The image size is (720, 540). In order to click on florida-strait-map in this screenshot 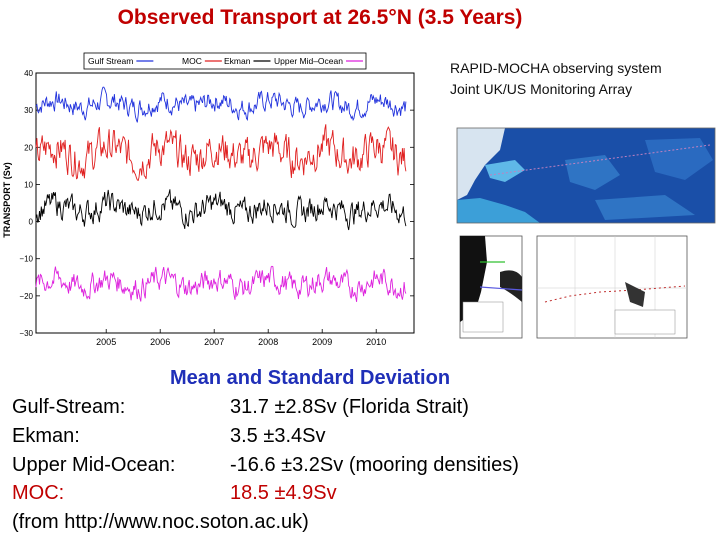, I will do `click(491, 287)`.